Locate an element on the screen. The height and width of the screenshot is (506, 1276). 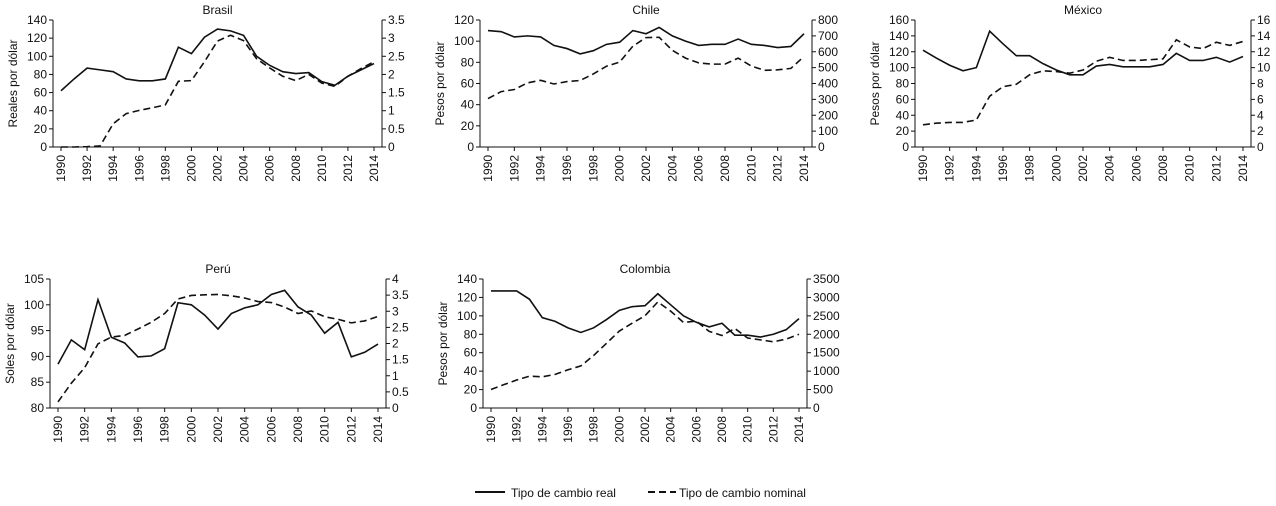
y-tick-label: 140 is located at coordinates (467, 279).